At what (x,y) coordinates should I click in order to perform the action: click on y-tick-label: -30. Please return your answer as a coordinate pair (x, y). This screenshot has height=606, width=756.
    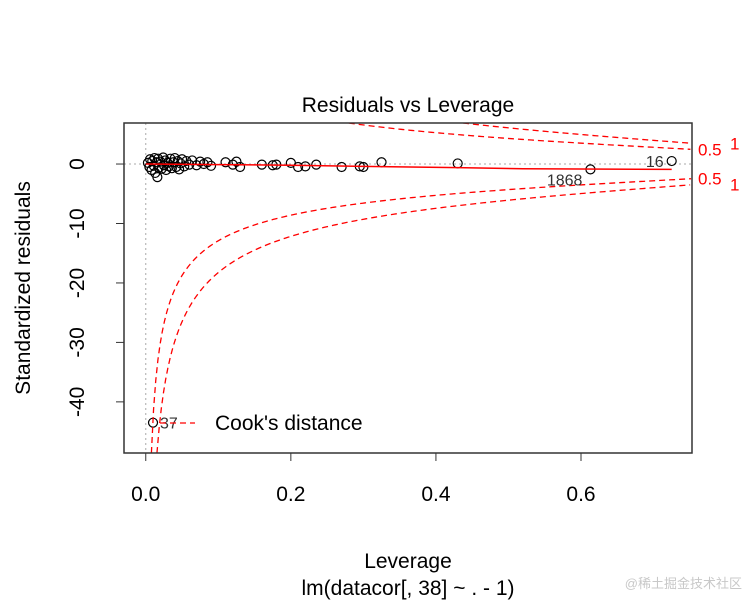
    Looking at the image, I should click on (77, 342).